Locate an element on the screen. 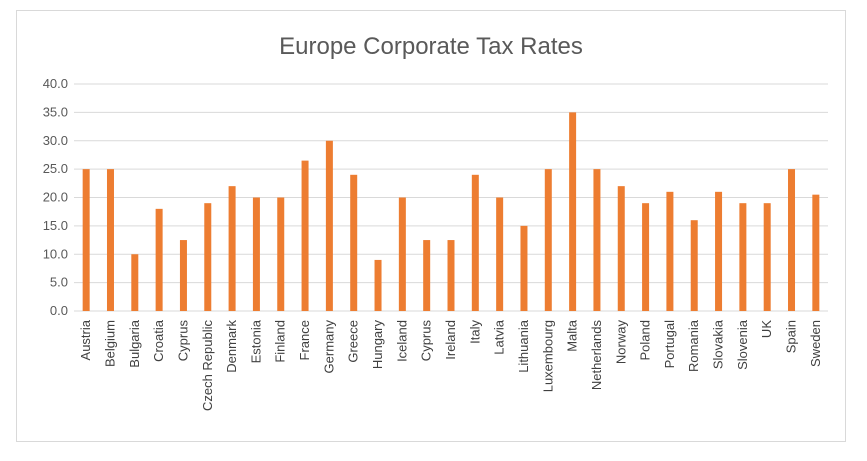  bar-norway is located at coordinates (621, 248).